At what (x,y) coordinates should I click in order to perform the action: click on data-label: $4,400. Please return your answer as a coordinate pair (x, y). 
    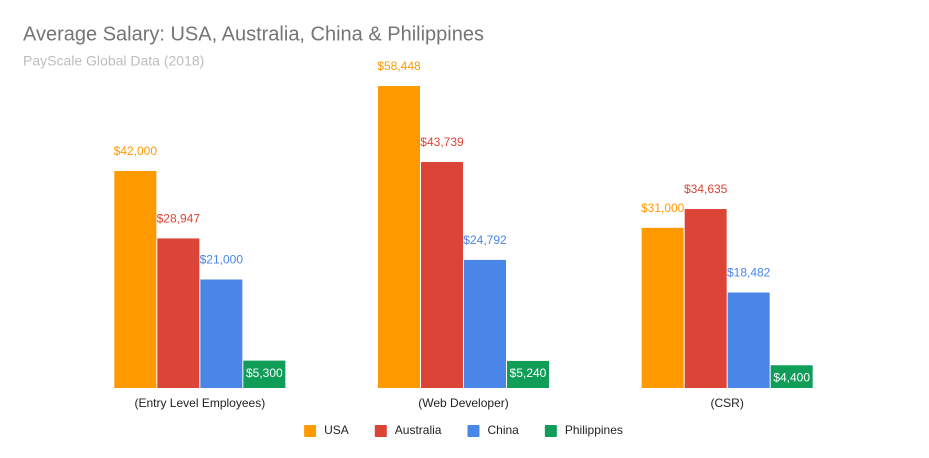
    Looking at the image, I should click on (791, 377).